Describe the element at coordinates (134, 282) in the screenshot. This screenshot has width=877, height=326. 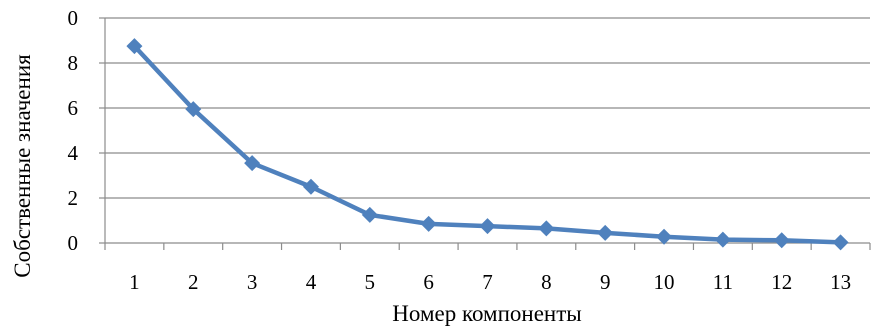
I see `x-tick-label-1: 1` at that location.